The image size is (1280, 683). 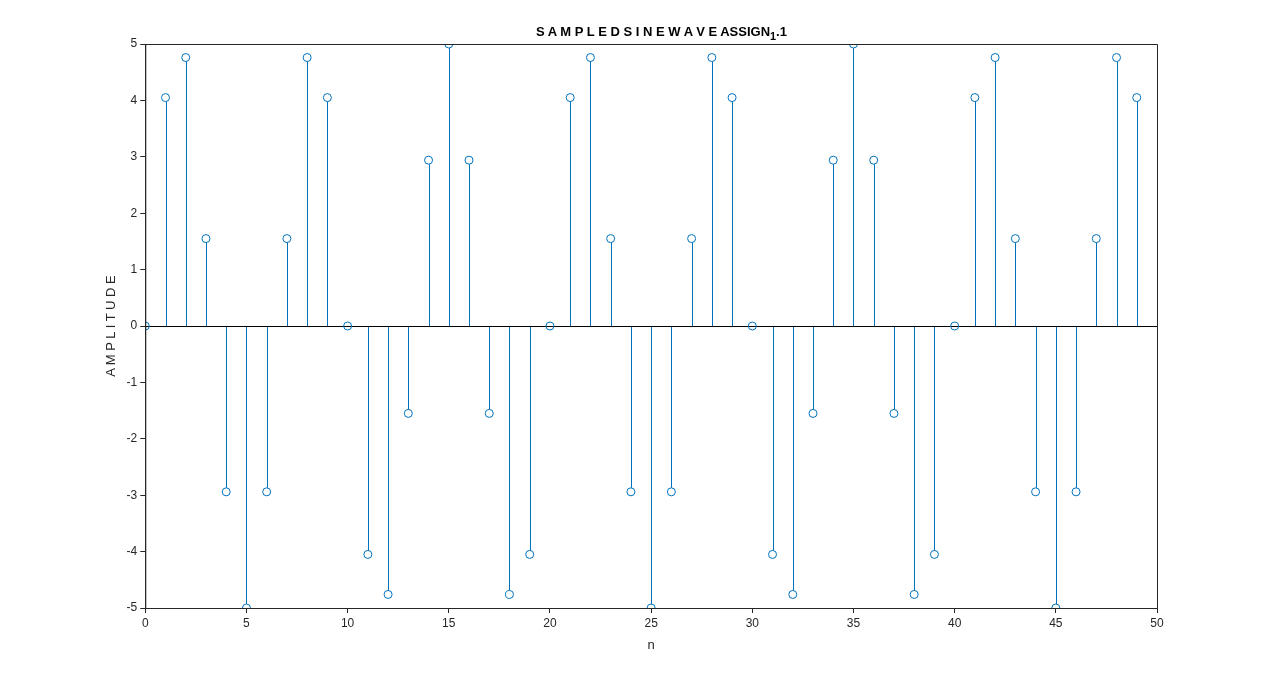 What do you see at coordinates (347, 622) in the screenshot?
I see `x-tick-label: 10` at bounding box center [347, 622].